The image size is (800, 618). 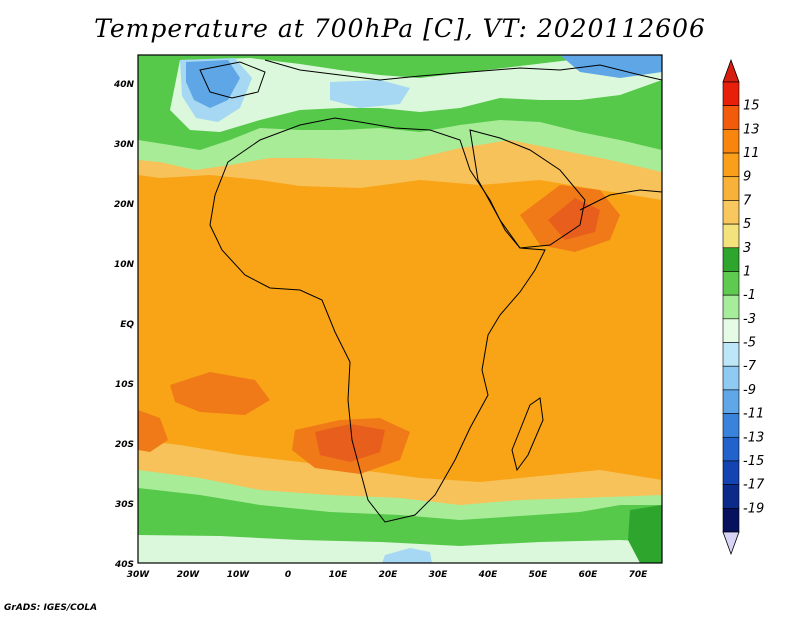 I want to click on colorbar-top-arrow, so click(x=731, y=70).